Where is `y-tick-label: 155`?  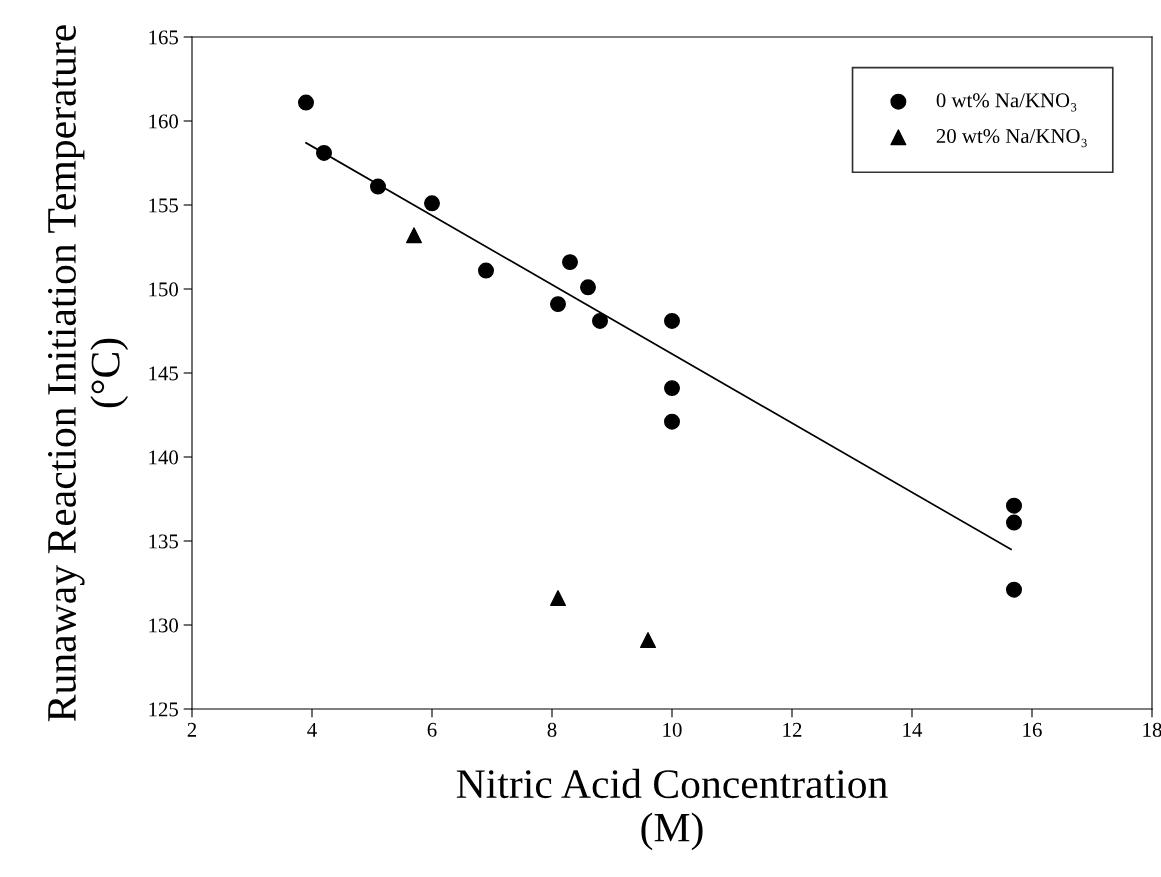
y-tick-label: 155 is located at coordinates (163, 205).